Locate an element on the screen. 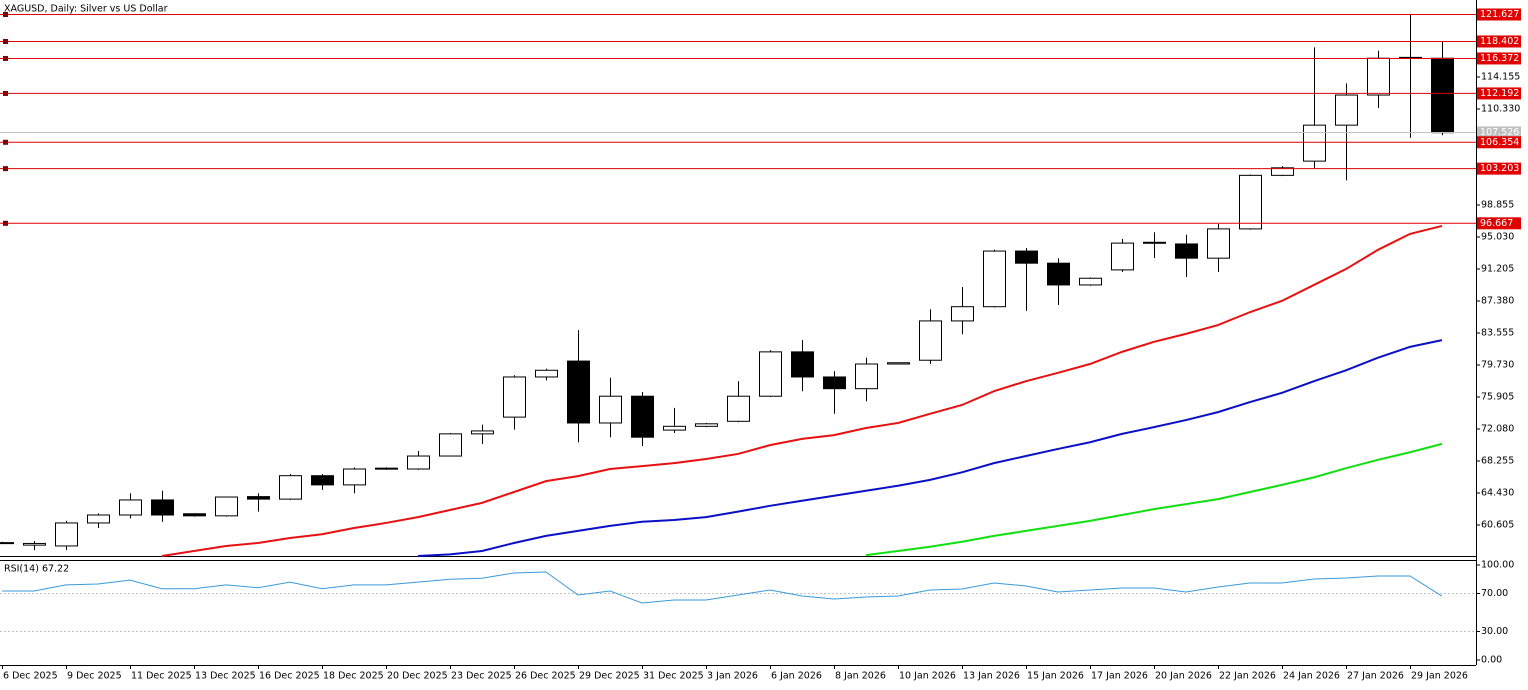 This screenshot has width=1528, height=690. x-tick-label: 11 Dec 2025 is located at coordinates (161, 676).